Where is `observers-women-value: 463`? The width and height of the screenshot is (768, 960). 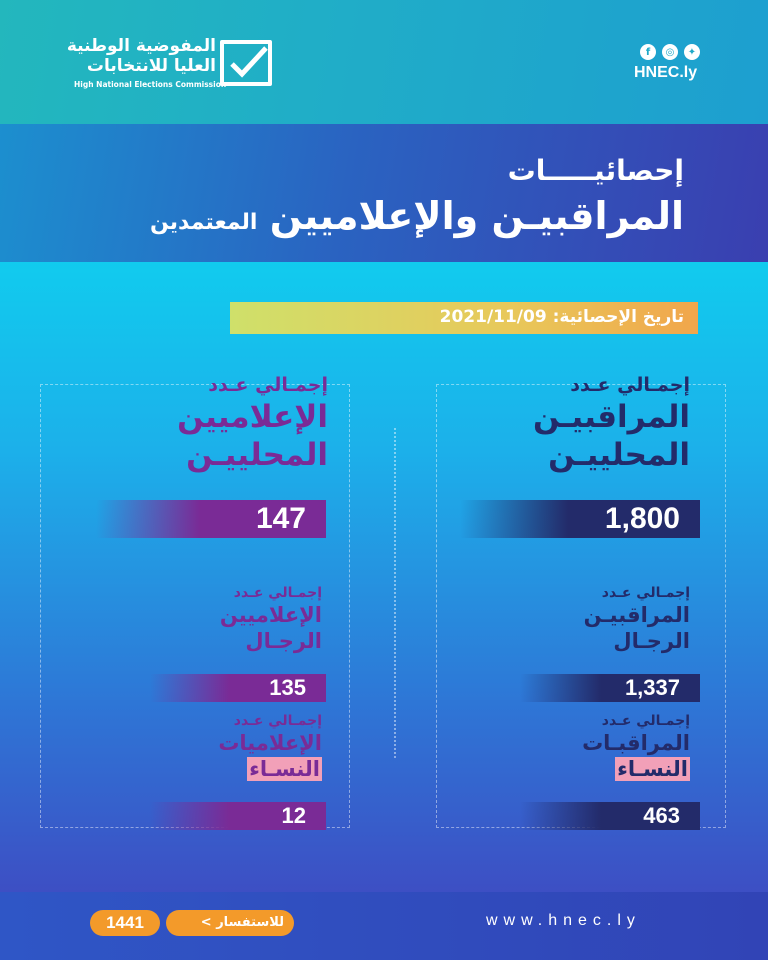 observers-women-value: 463 is located at coordinates (661, 815).